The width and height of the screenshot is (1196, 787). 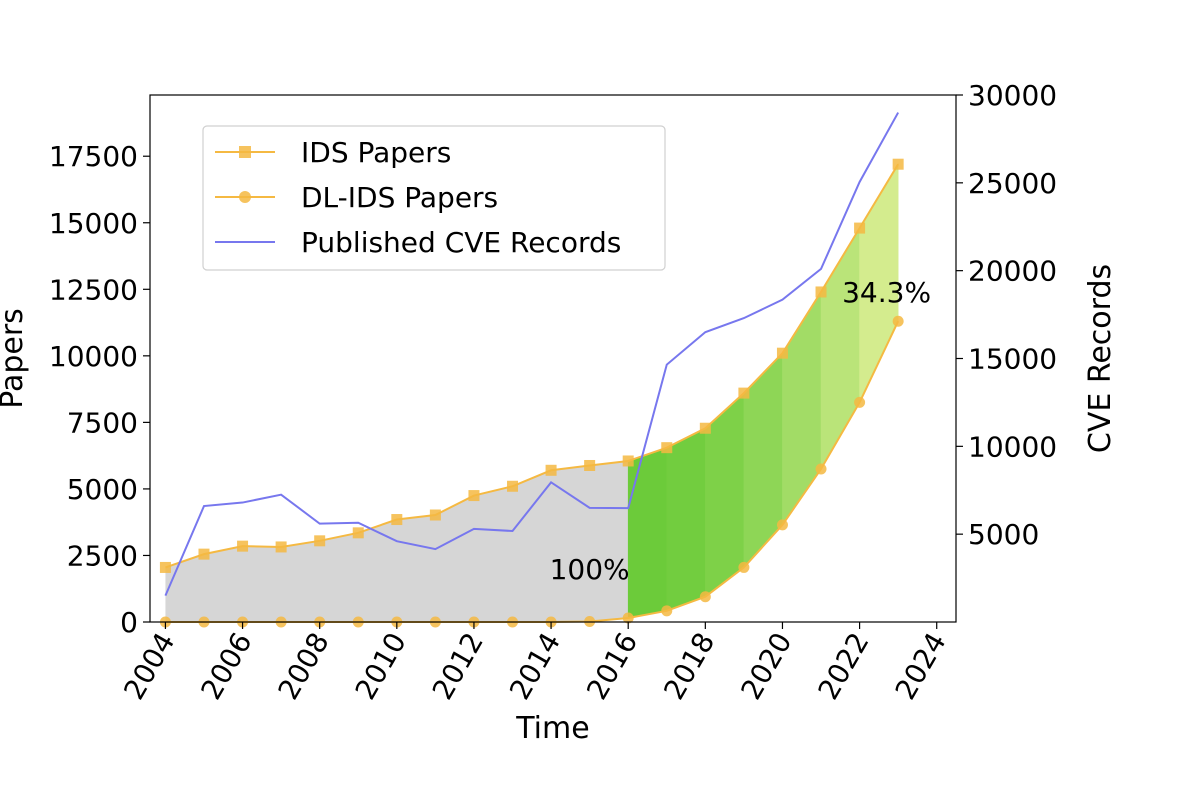 I want to click on legend-circle-marker, so click(x=245, y=197).